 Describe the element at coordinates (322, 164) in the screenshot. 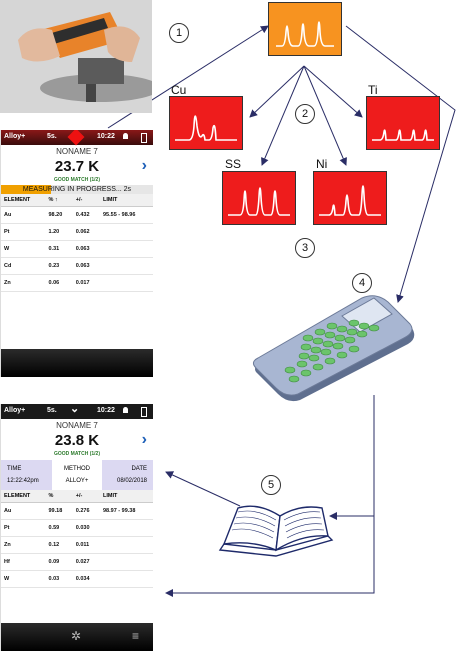

I see `ni-label: Ni` at that location.